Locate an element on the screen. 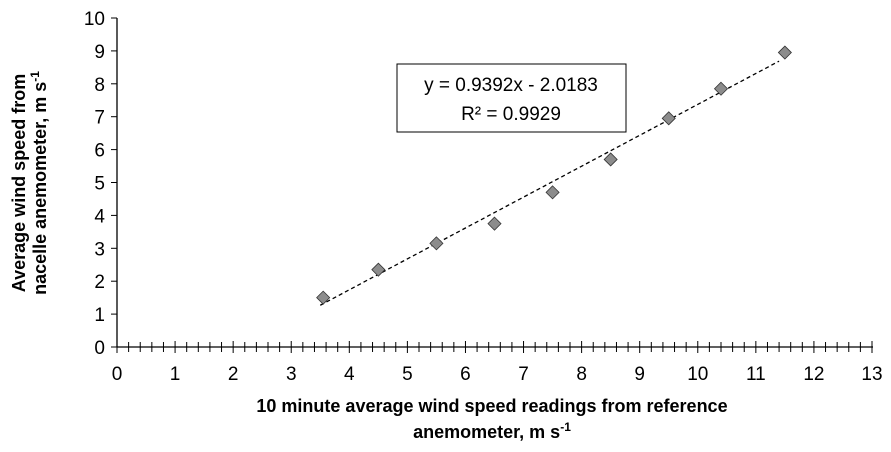  y-tick-label: 5 is located at coordinates (99, 184).